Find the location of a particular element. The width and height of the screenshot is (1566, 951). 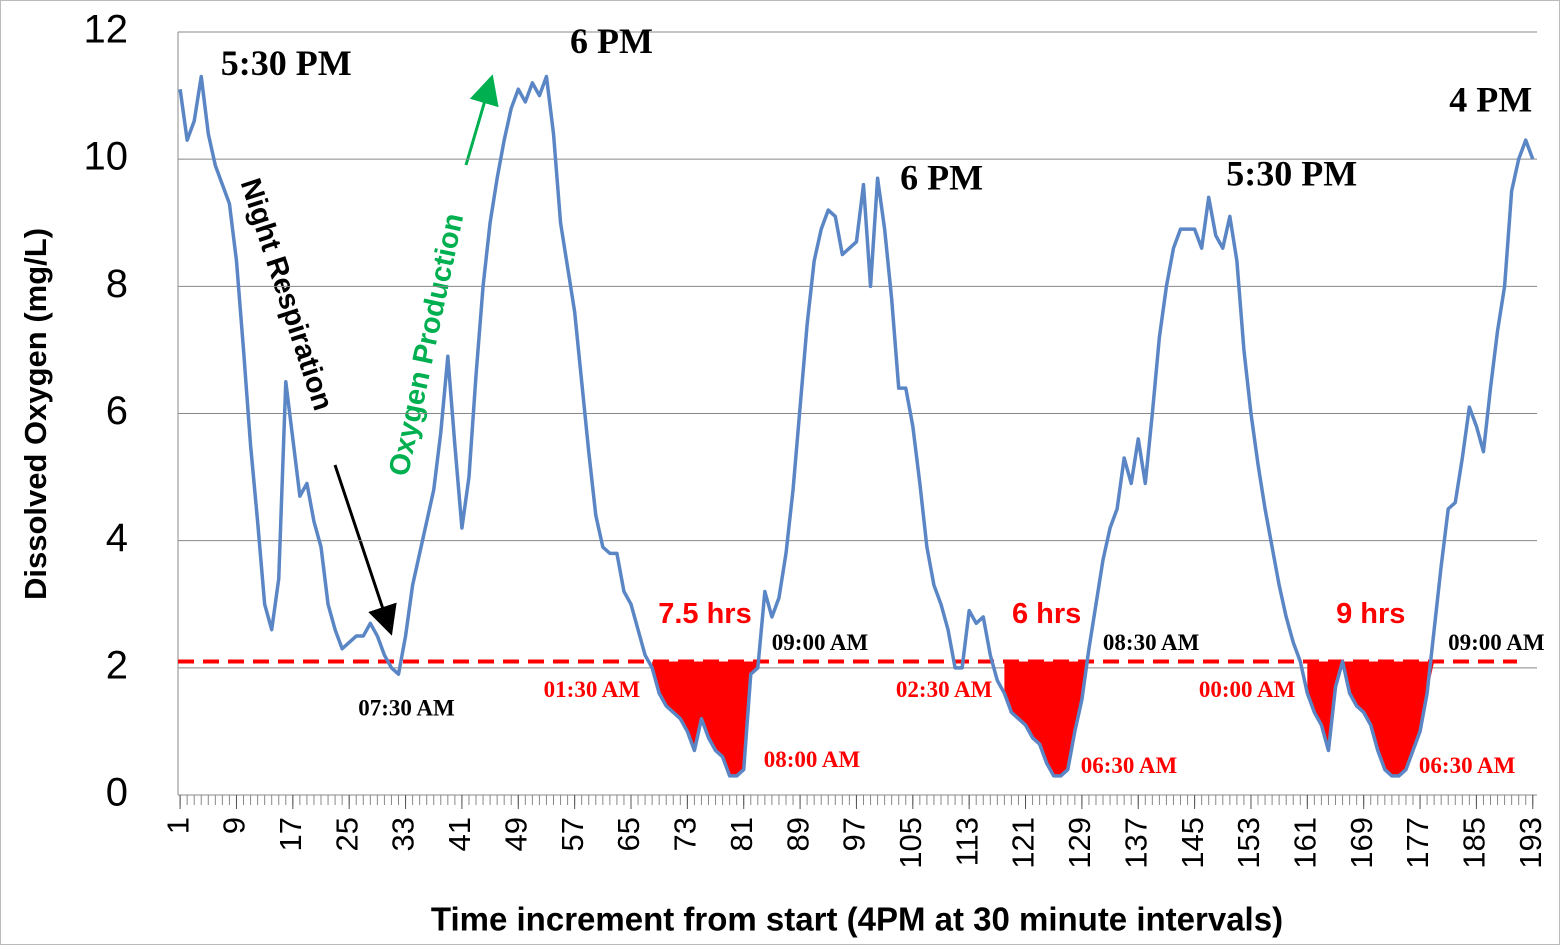

production-label: Oxygen Production is located at coordinates (426, 345).